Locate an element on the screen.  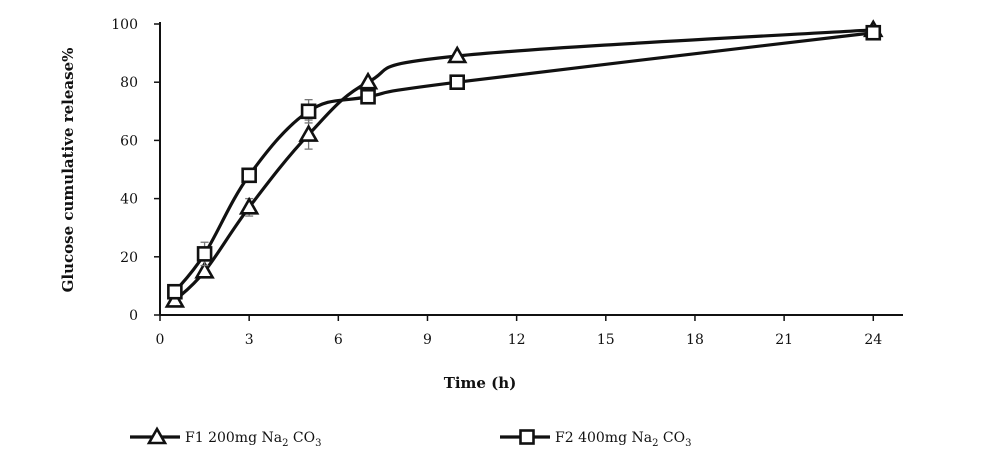
x-tick-label: 21 is located at coordinates (784, 340).